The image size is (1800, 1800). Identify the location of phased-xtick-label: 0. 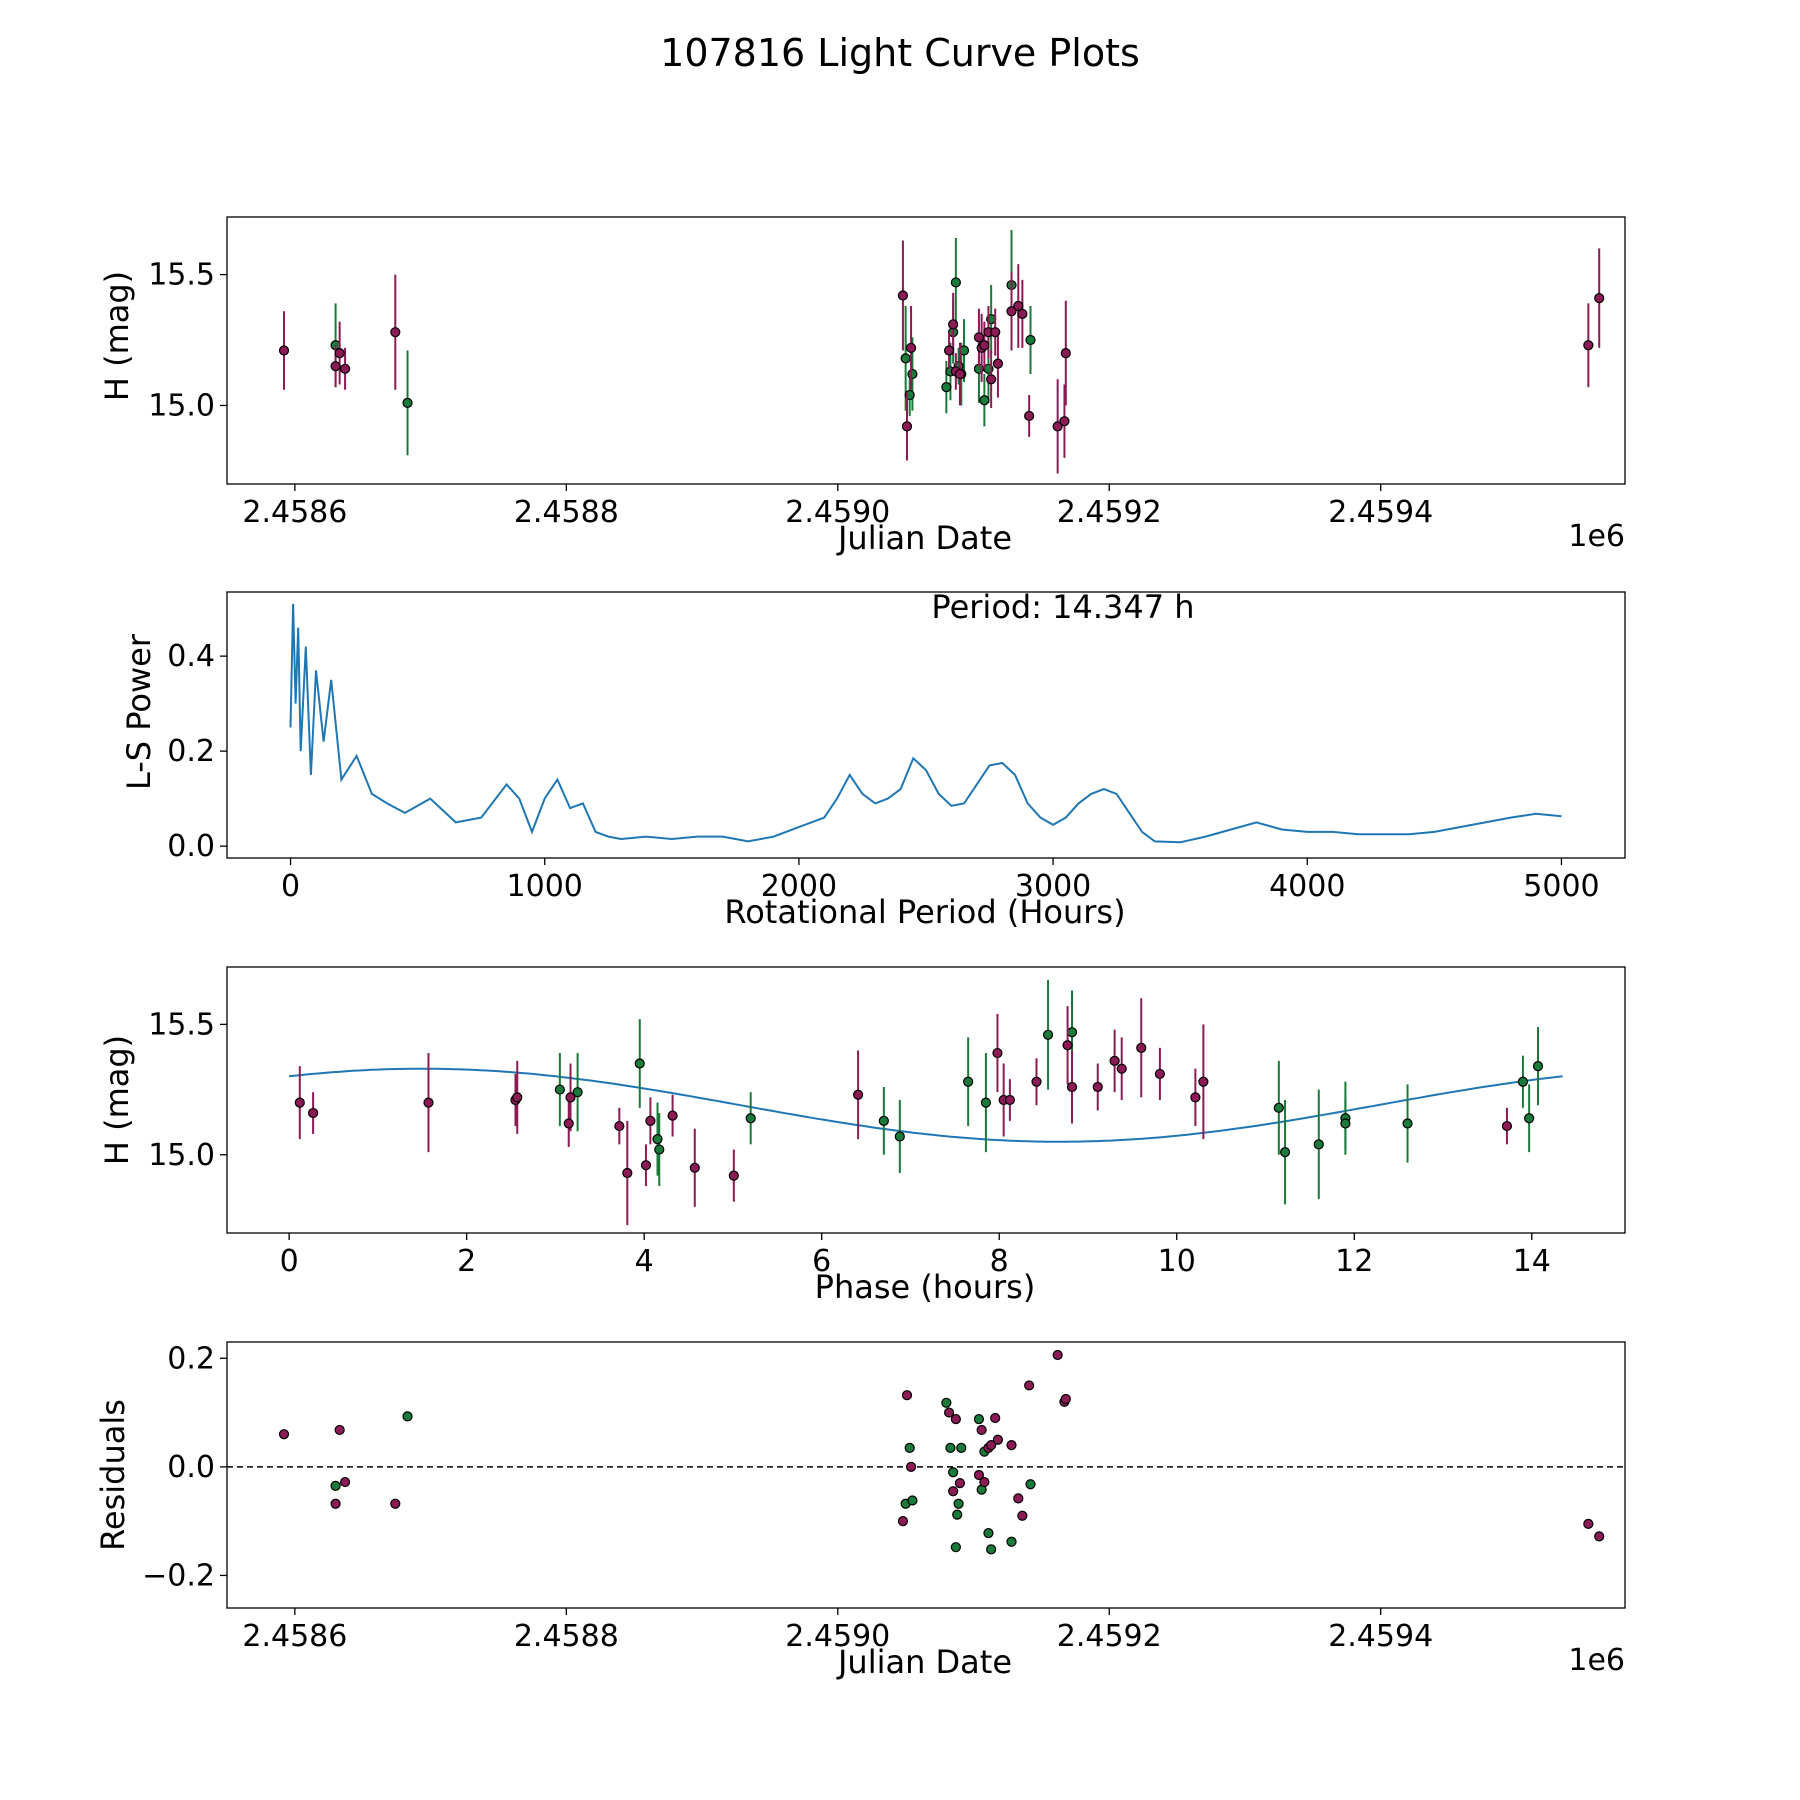
(289, 1261).